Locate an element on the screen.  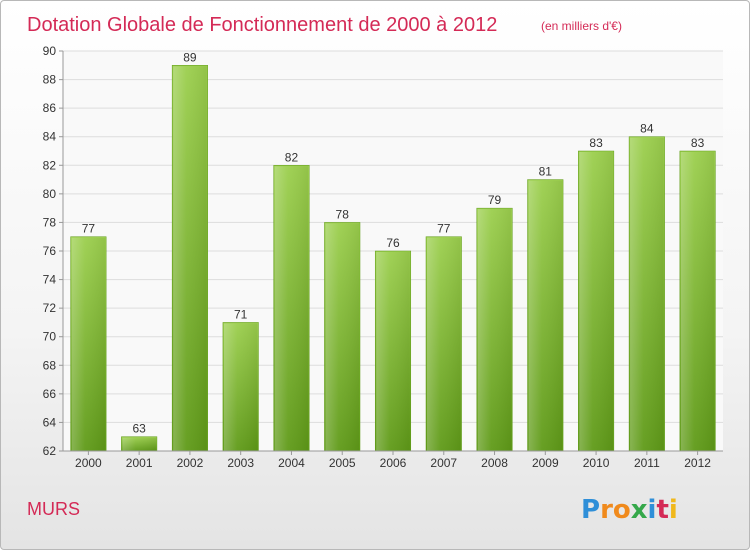
bar-2011 is located at coordinates (646, 294).